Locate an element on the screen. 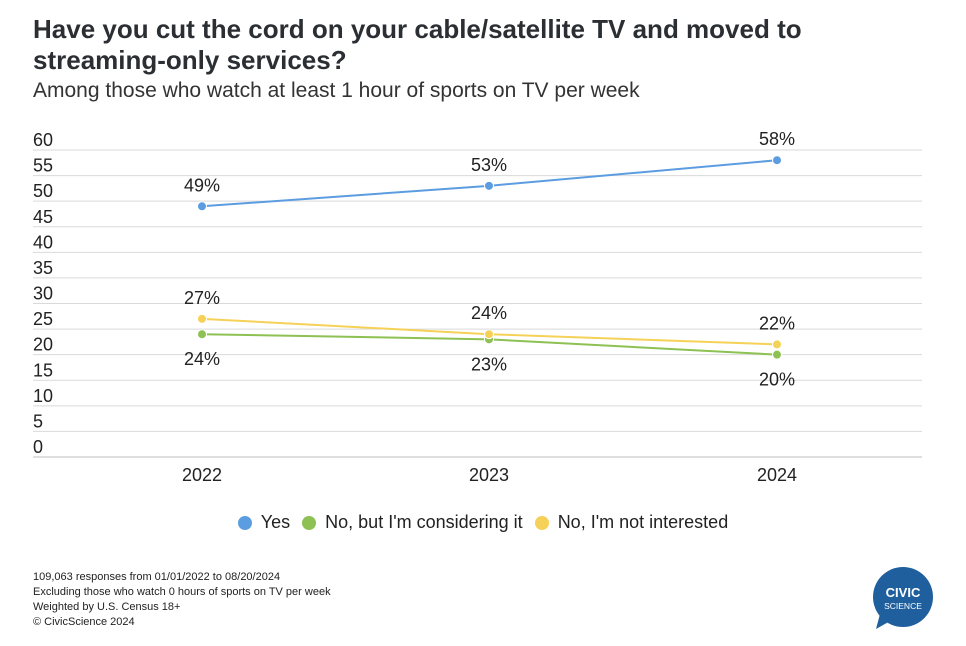  data-label: 23% is located at coordinates (489, 364).